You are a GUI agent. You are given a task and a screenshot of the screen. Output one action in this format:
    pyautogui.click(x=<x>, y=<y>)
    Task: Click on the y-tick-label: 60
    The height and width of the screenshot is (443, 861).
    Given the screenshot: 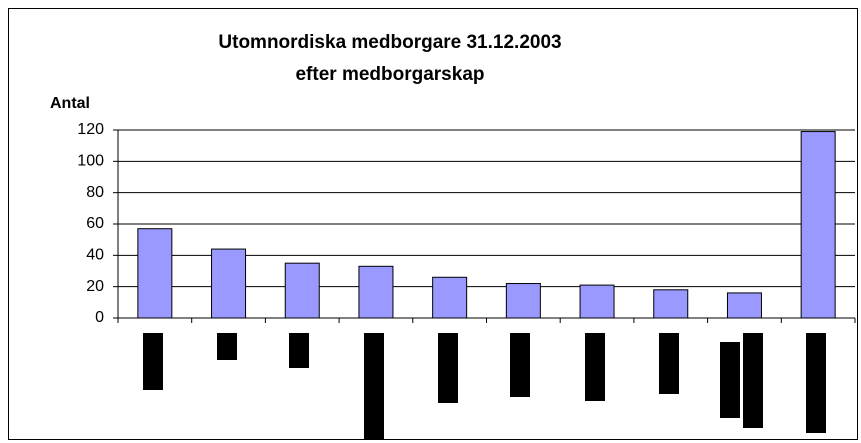 What is the action you would take?
    pyautogui.click(x=95, y=223)
    